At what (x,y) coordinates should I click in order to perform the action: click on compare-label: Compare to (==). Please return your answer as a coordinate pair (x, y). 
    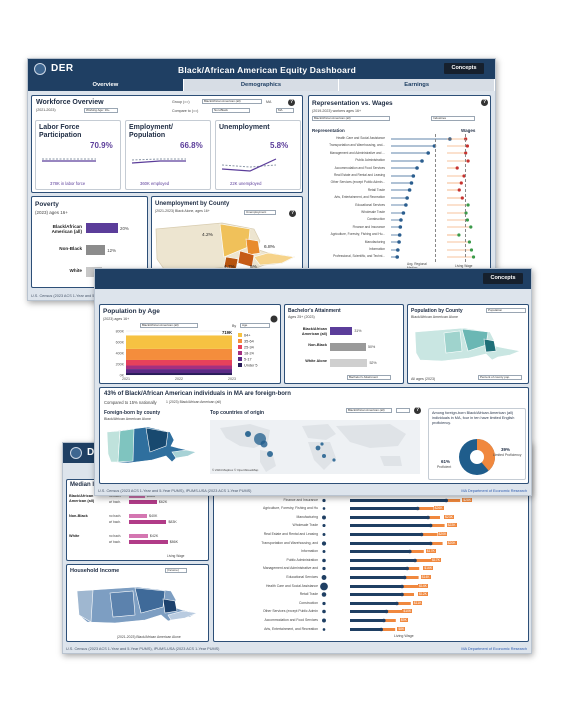
    Looking at the image, I should click on (185, 111).